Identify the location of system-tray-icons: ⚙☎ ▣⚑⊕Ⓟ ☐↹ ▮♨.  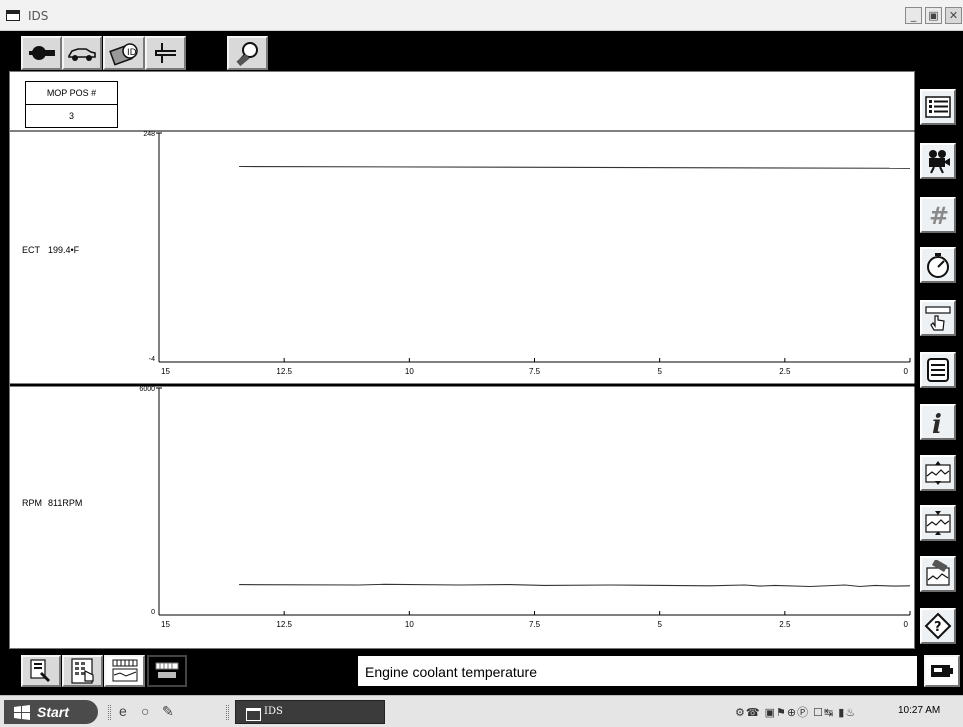
(796, 713).